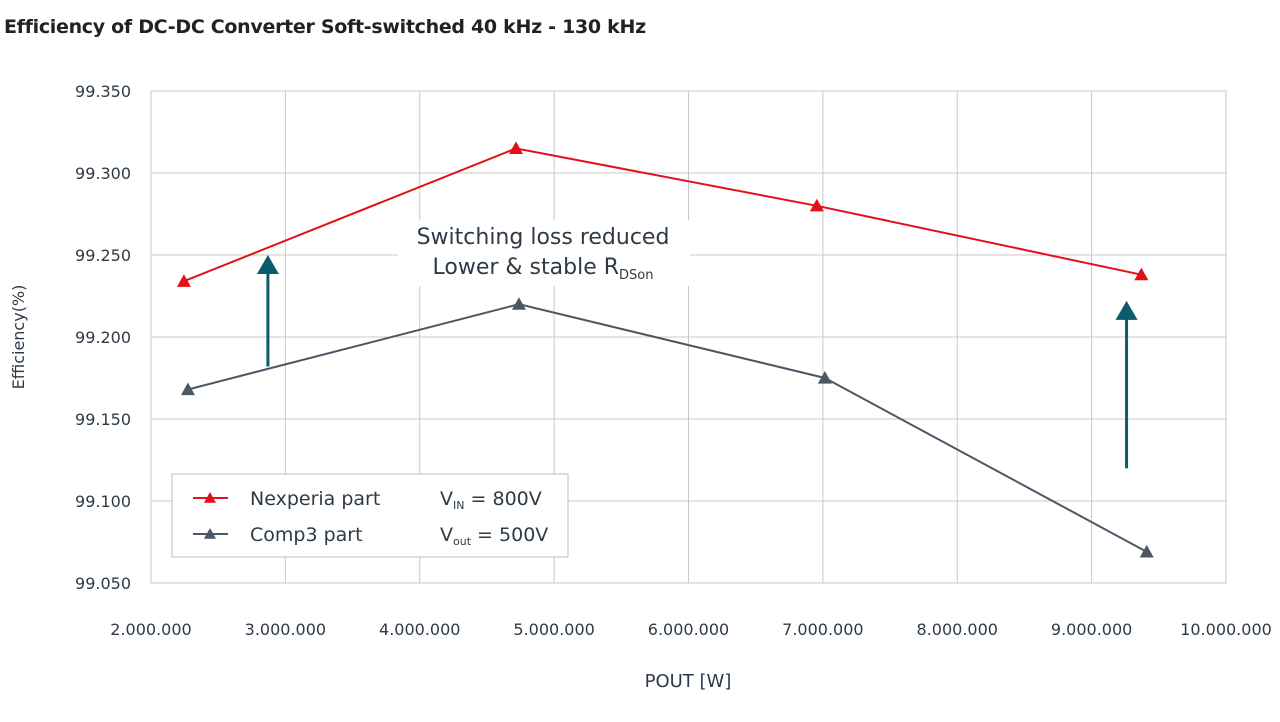  I want to click on legend-label: Nexperia part, so click(315, 499).